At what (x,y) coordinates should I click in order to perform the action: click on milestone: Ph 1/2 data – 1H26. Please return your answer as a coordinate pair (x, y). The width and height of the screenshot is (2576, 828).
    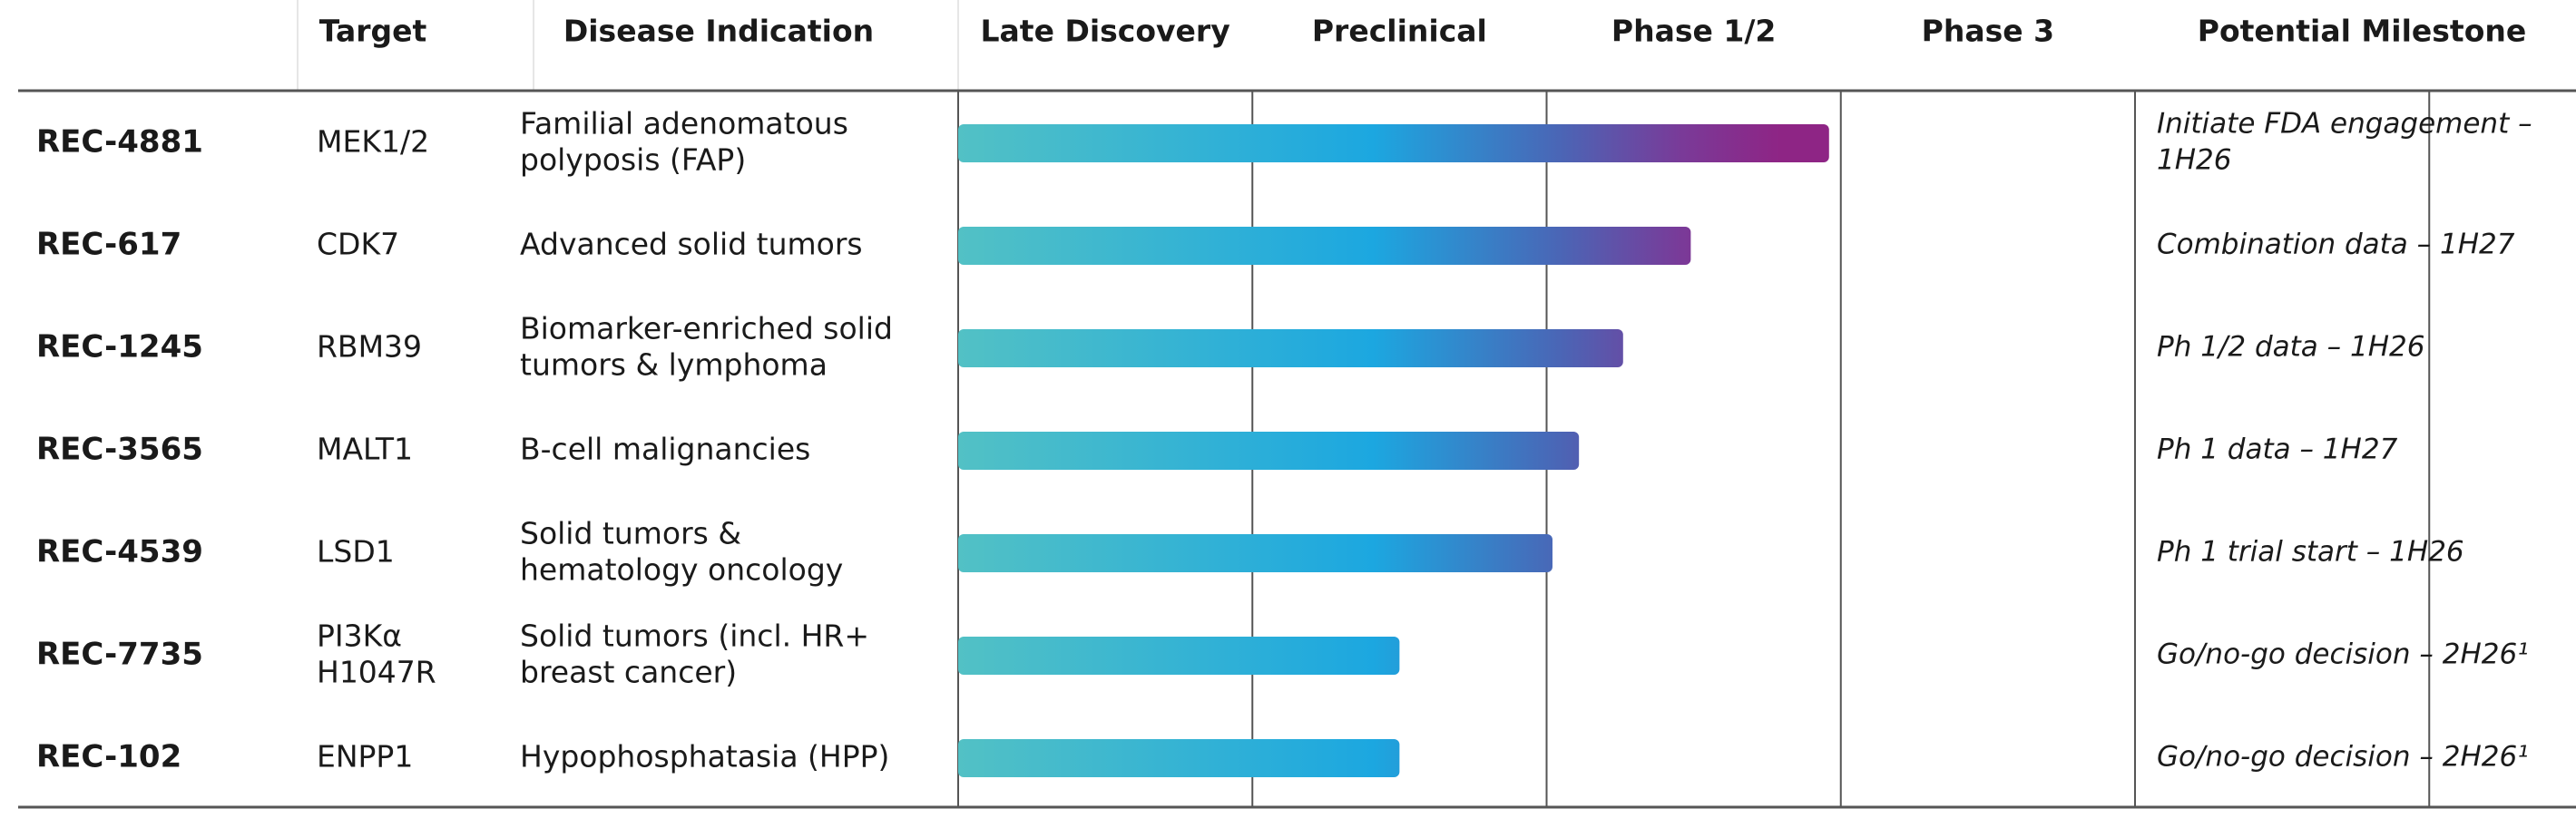
    Looking at the image, I should click on (2290, 347).